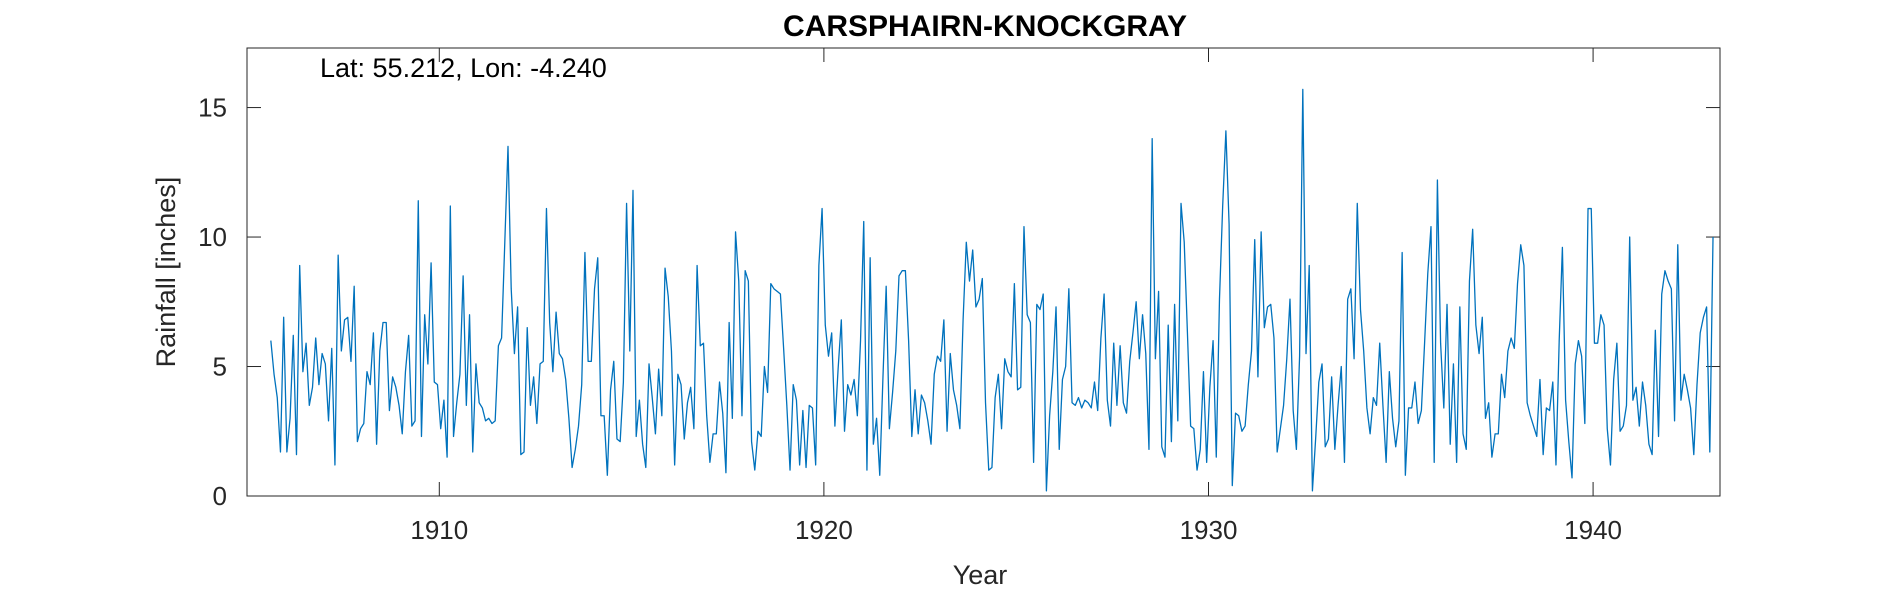 This screenshot has width=1890, height=591. Describe the element at coordinates (985, 26) in the screenshot. I see `chart-title: CARSPHAIRN-KNOCKGRAY` at that location.